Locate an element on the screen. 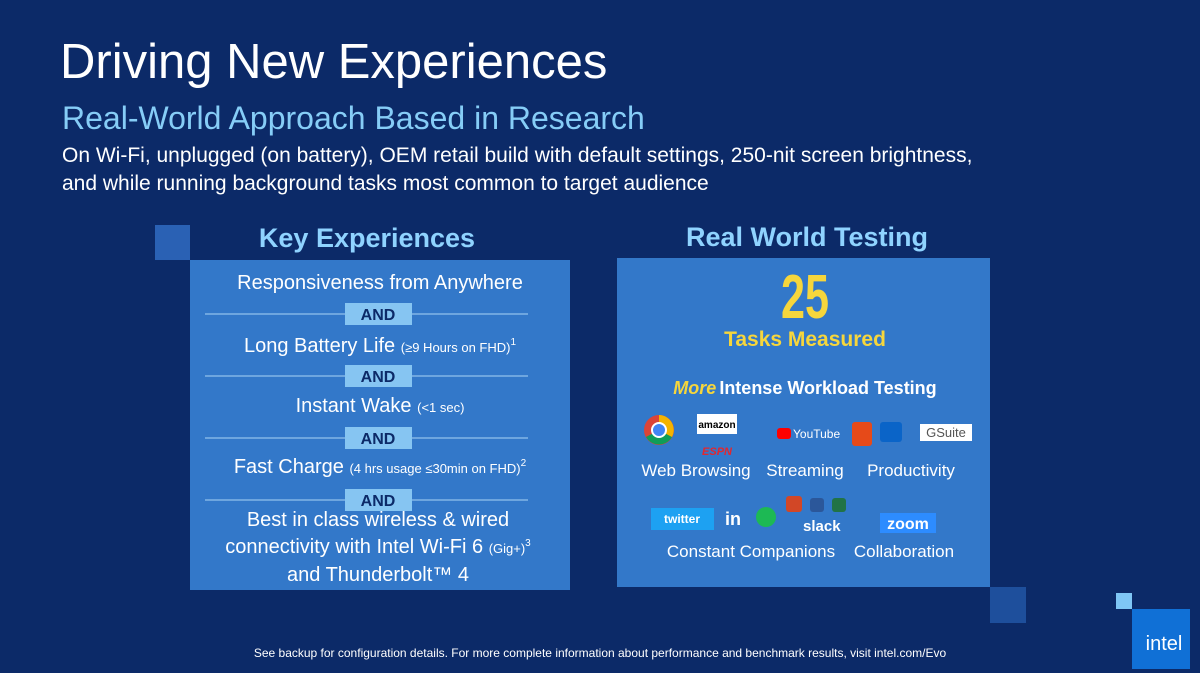  experience-note: (<1 sec) is located at coordinates (440, 407).